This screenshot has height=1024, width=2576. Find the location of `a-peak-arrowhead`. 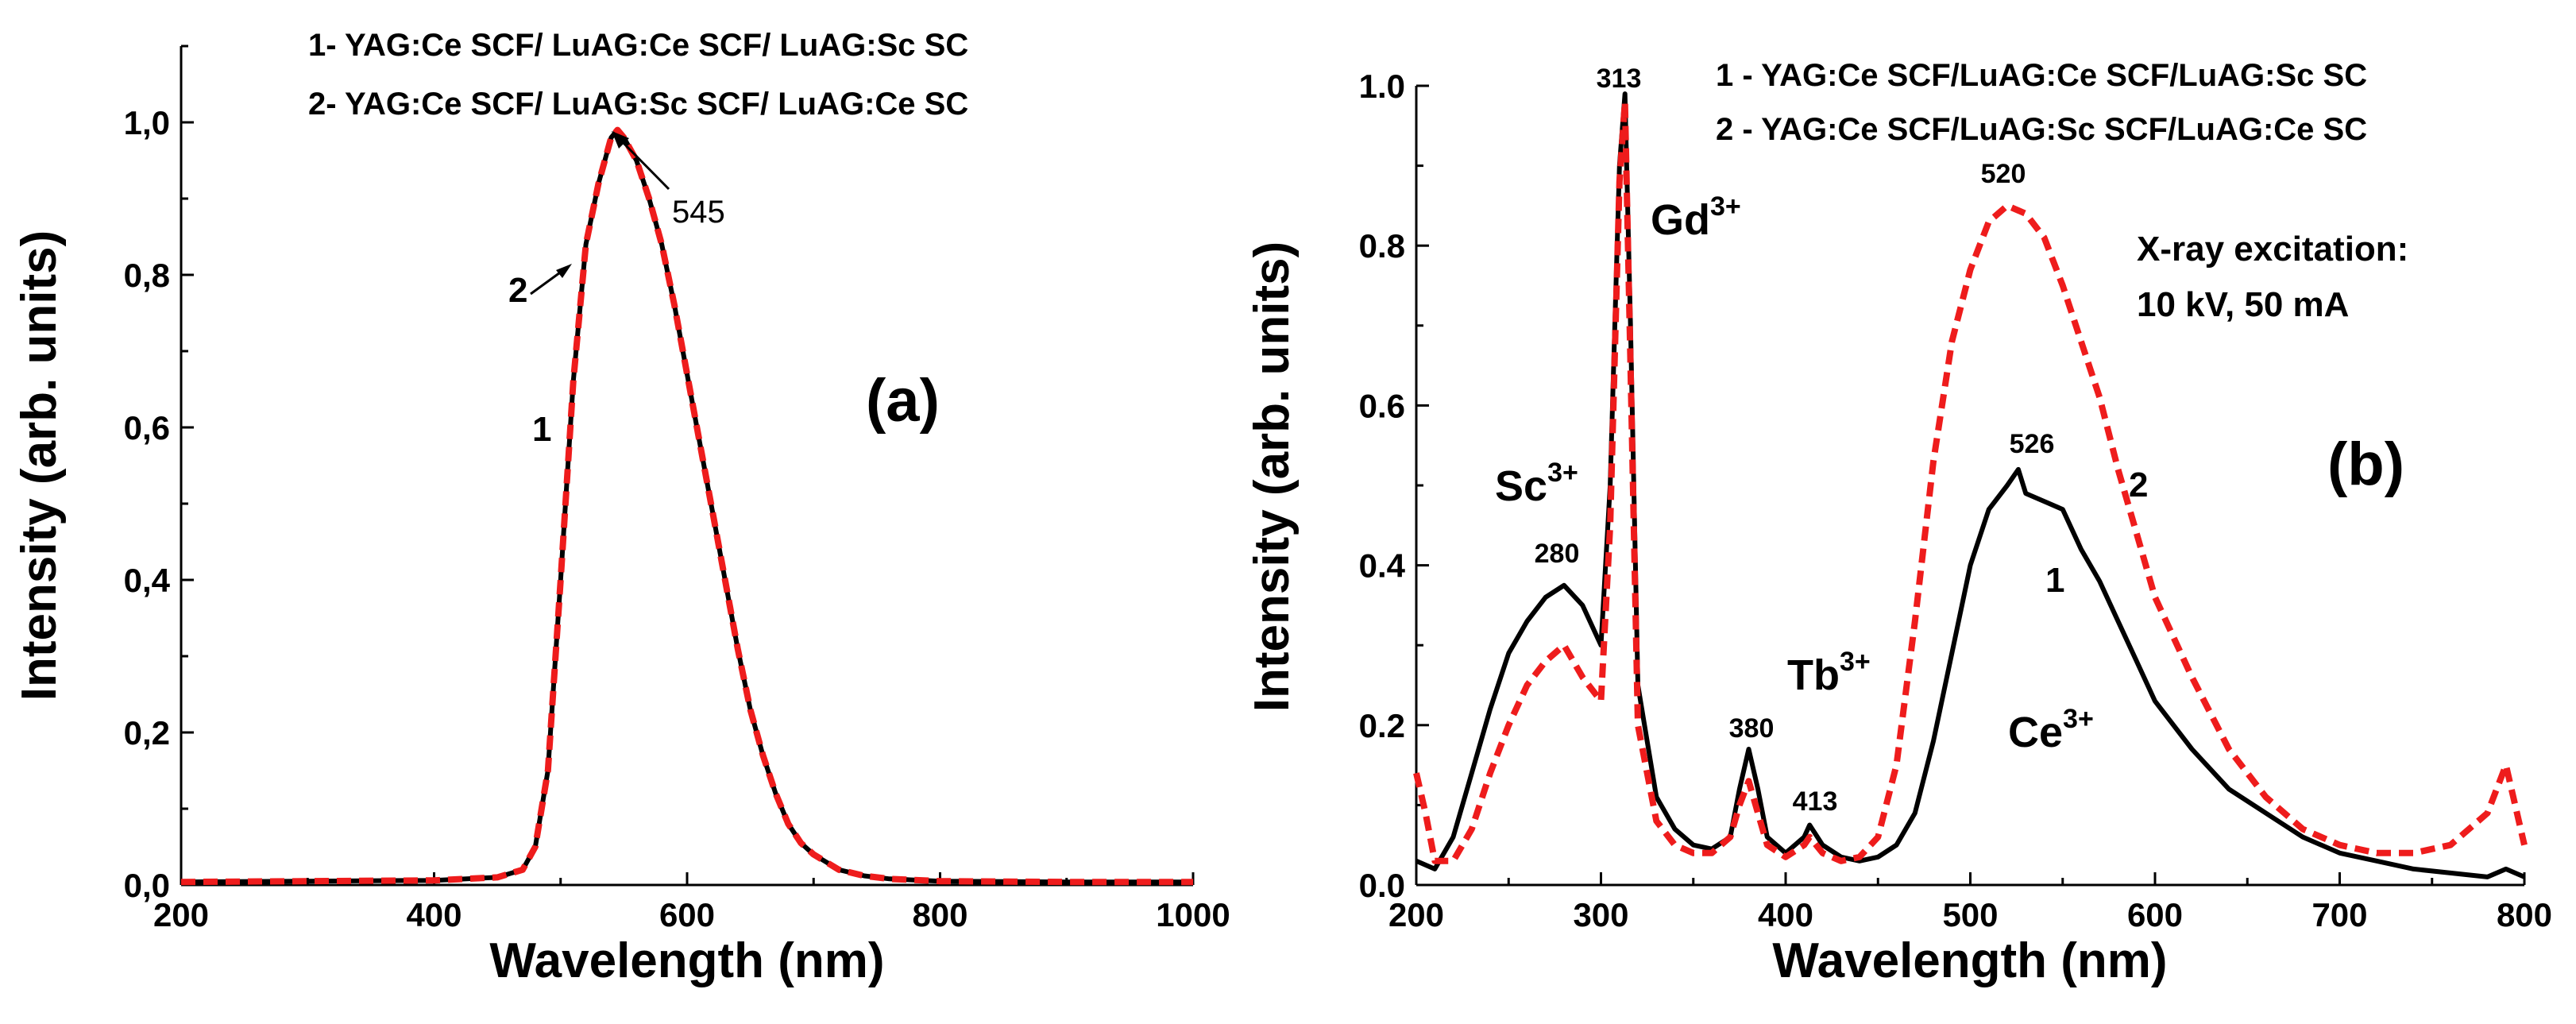

a-peak-arrowhead is located at coordinates (620, 140).